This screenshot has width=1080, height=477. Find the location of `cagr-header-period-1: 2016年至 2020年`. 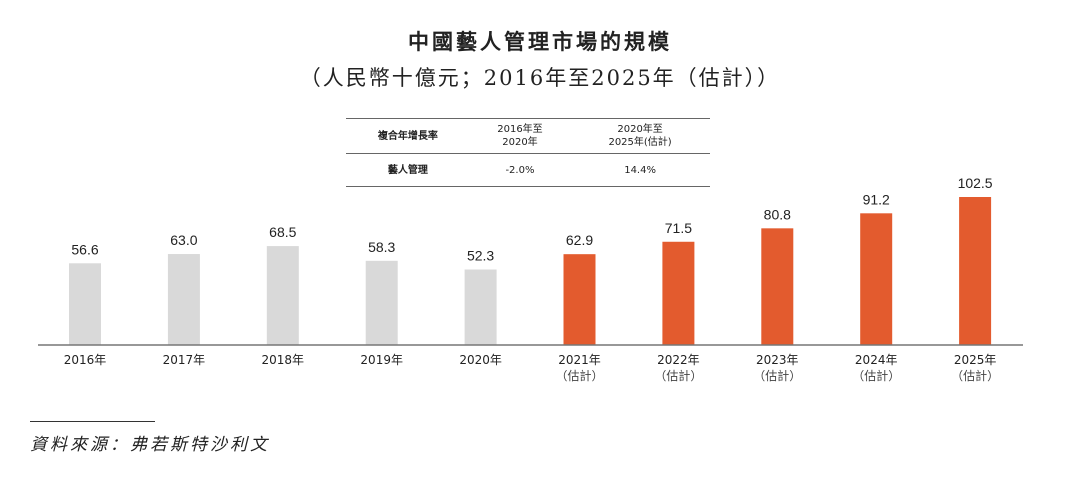

cagr-header-period-1: 2016年至 2020年 is located at coordinates (520, 136).